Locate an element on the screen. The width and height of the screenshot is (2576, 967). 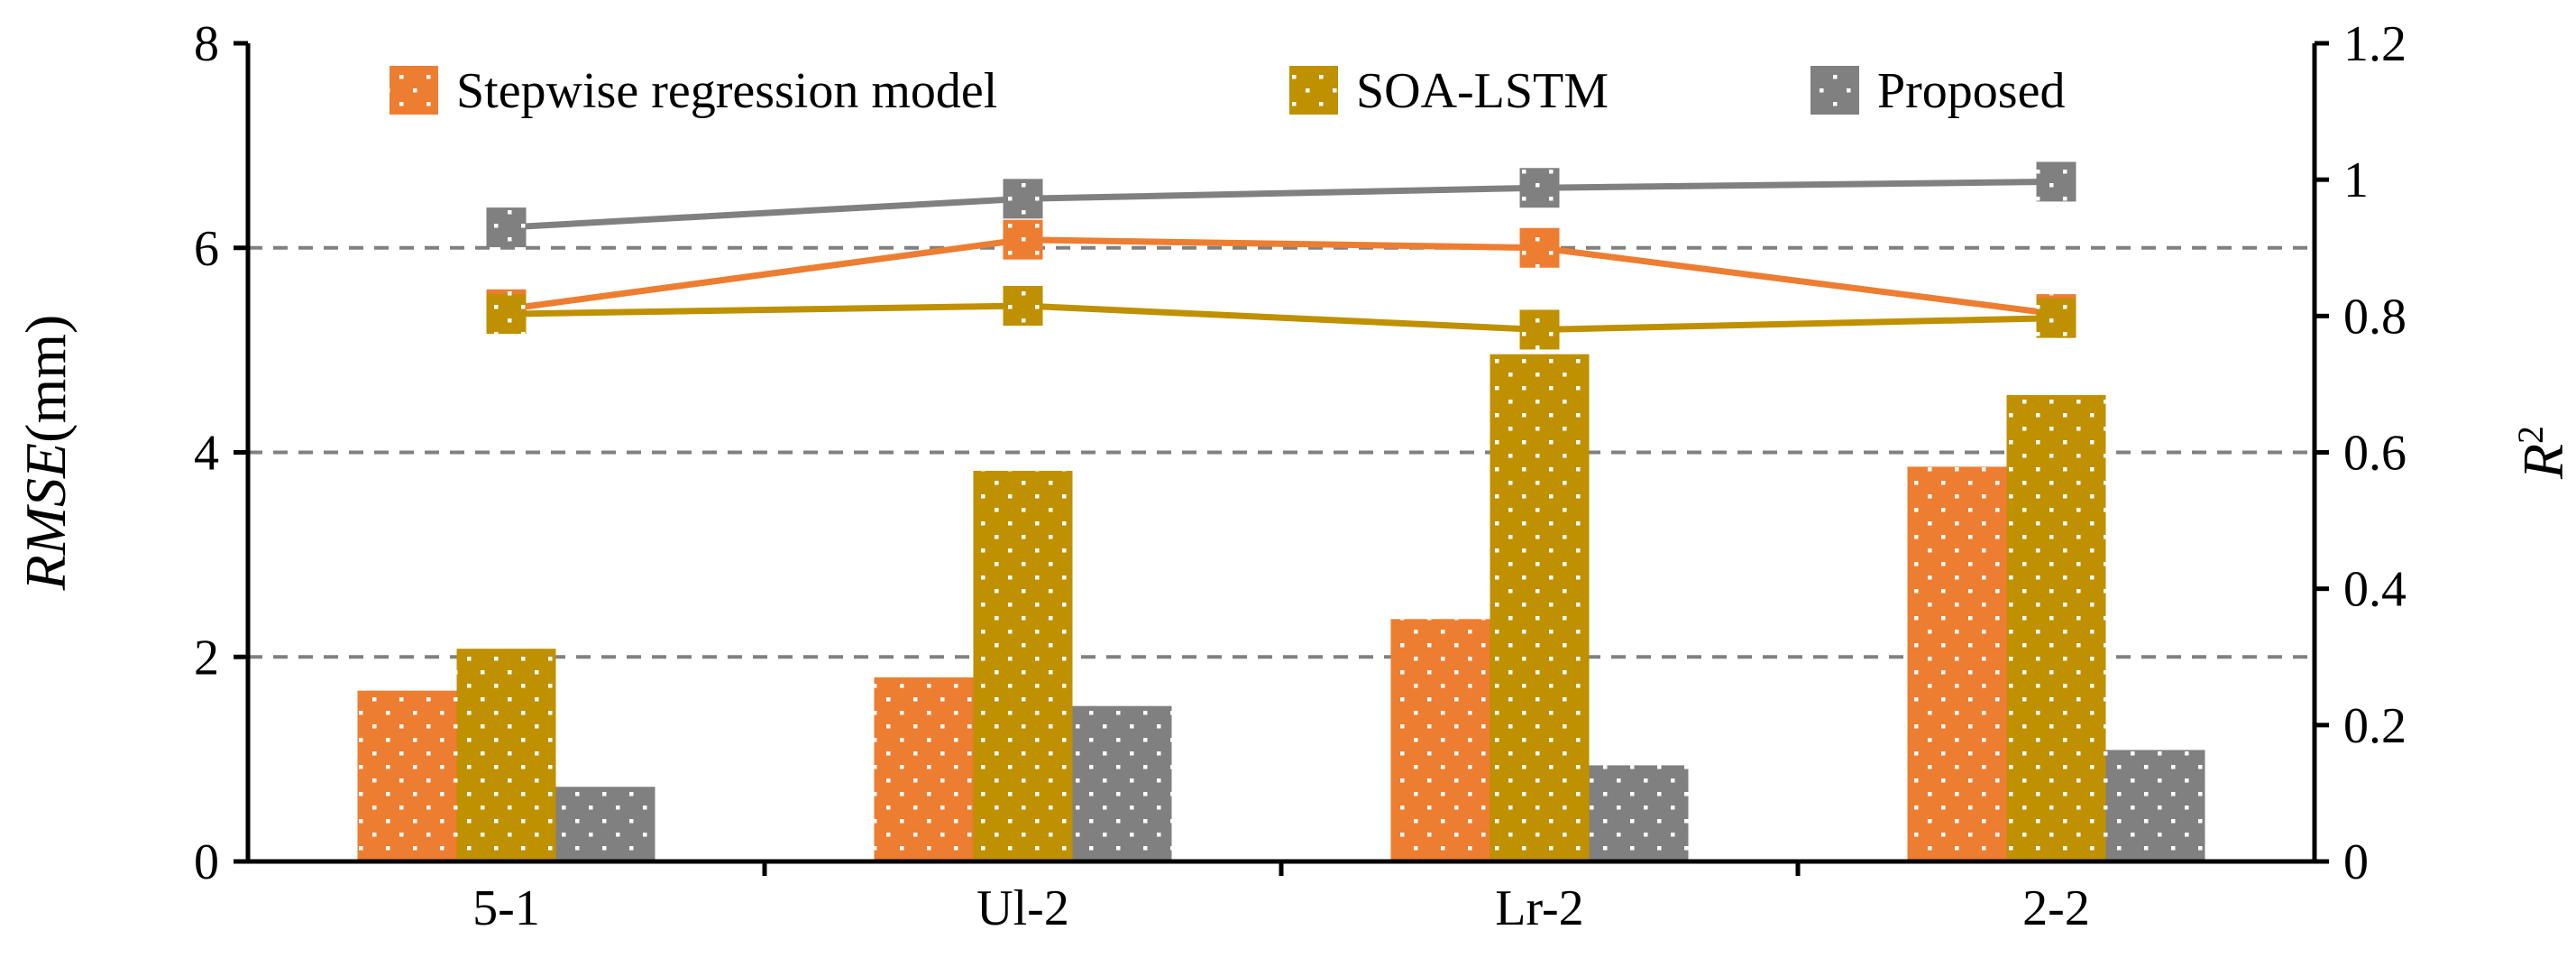
left-tick-label: 0 is located at coordinates (206, 862).